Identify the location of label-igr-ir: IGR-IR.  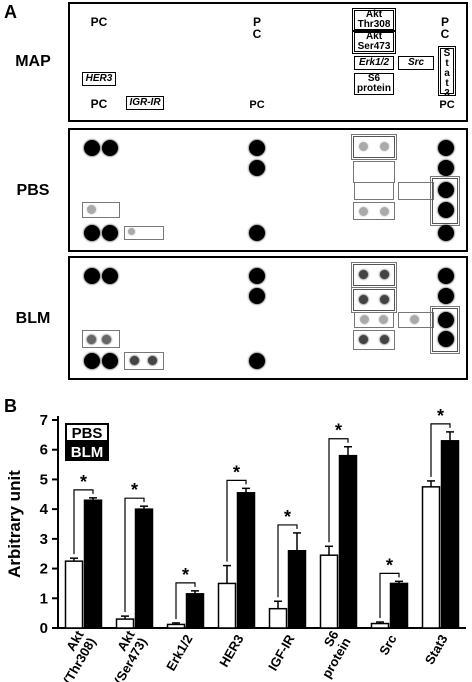
(145, 103).